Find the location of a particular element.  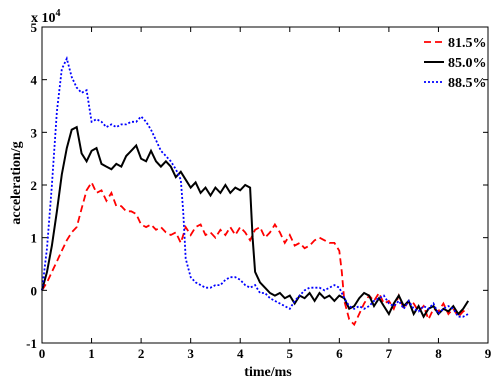

y-tick-label: 0 is located at coordinates (34, 290).